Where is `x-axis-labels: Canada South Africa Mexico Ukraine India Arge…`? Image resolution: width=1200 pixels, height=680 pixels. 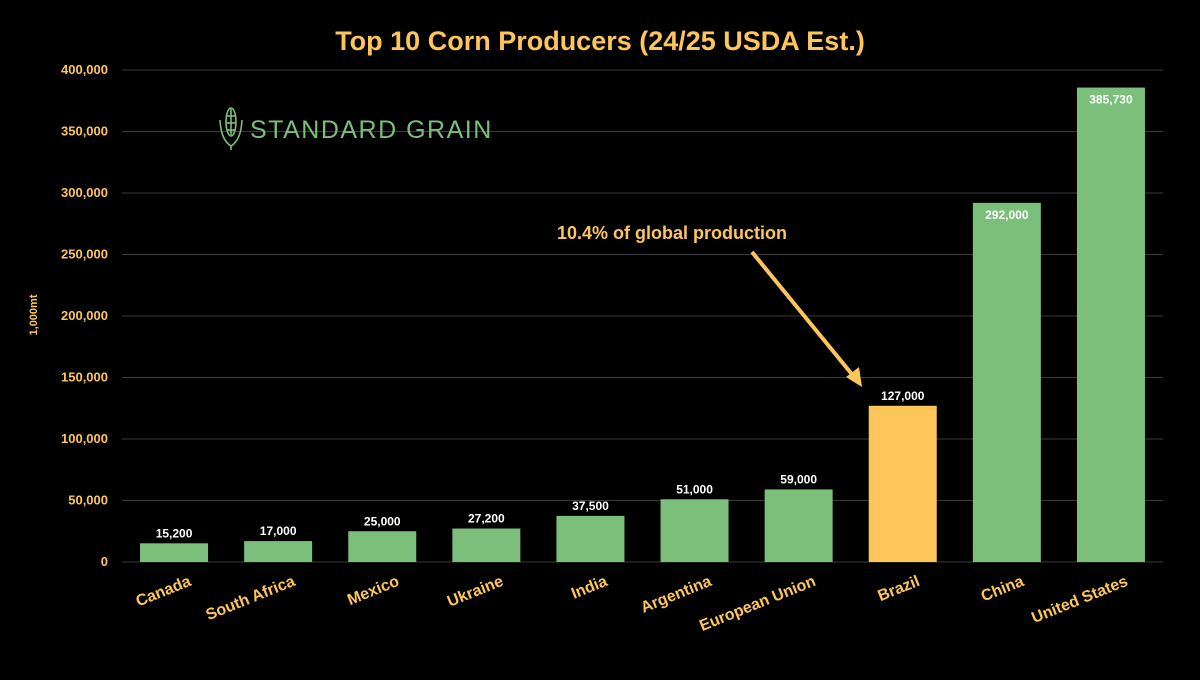
x-axis-labels: Canada South Africa Mexico Ukraine India Arge… is located at coordinates (632, 604).